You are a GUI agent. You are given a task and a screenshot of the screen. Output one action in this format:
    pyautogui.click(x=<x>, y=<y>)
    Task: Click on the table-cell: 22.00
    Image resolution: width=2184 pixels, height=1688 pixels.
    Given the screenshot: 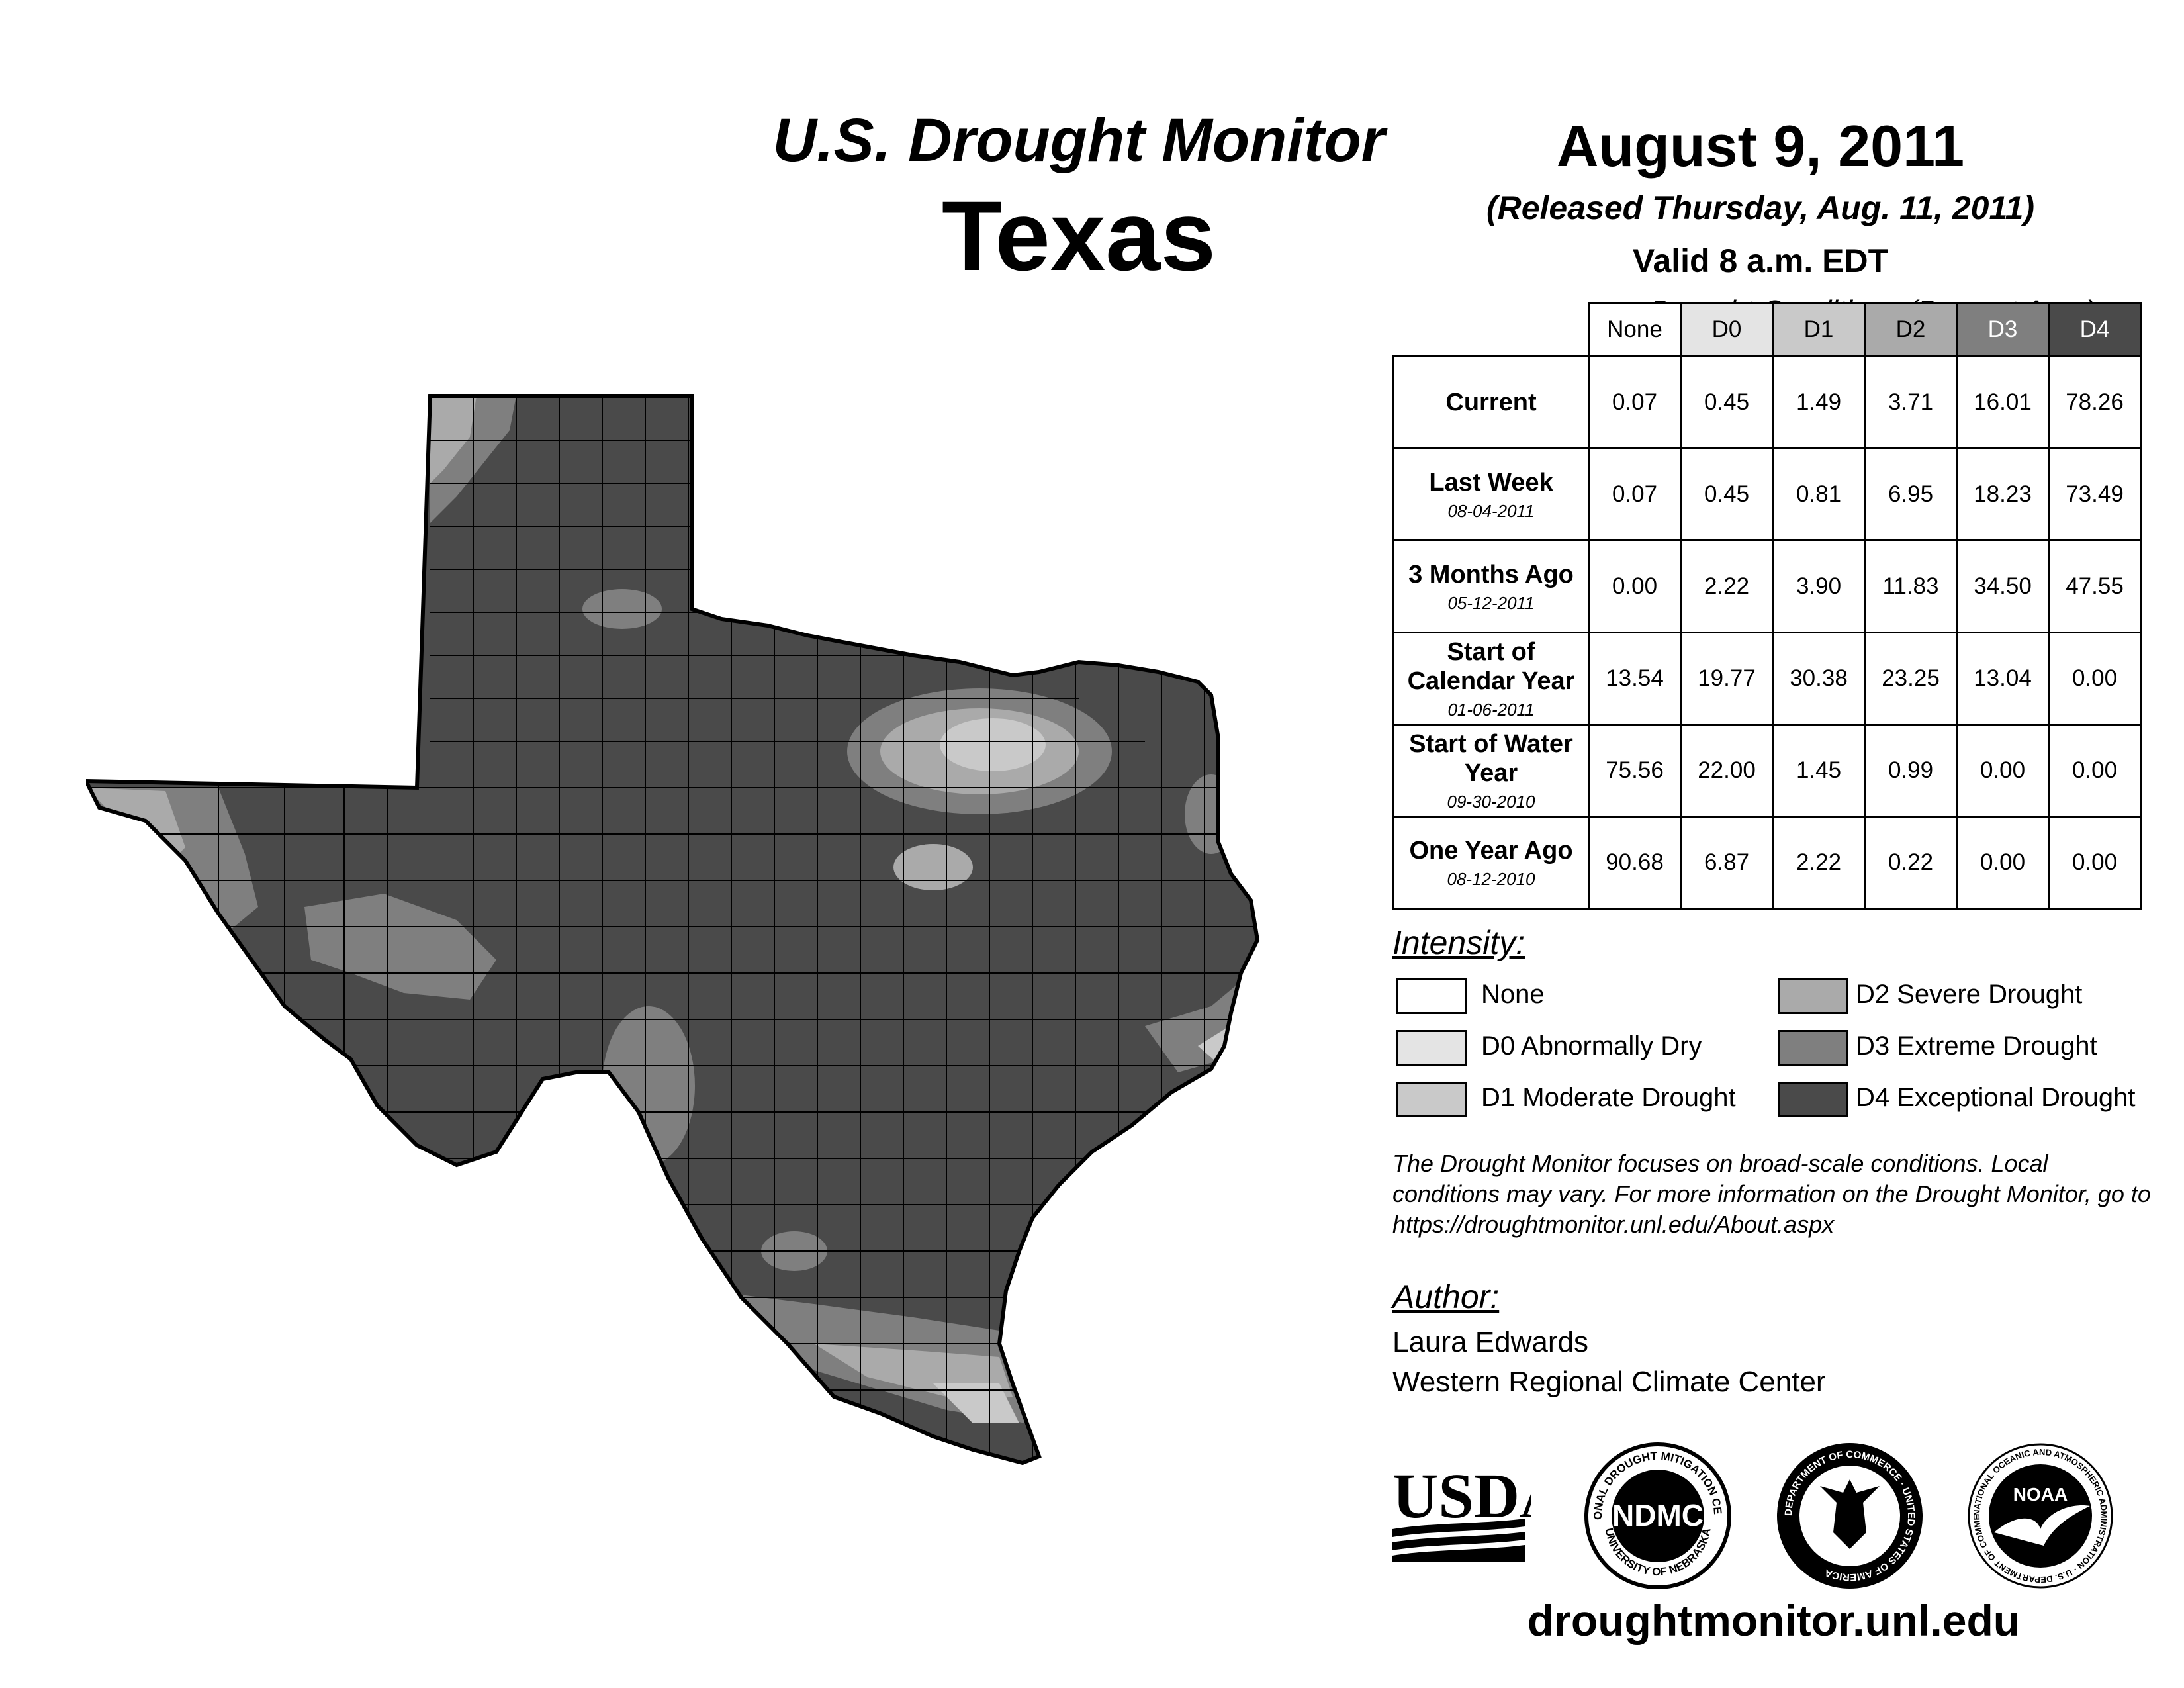 What is the action you would take?
    pyautogui.click(x=1727, y=771)
    